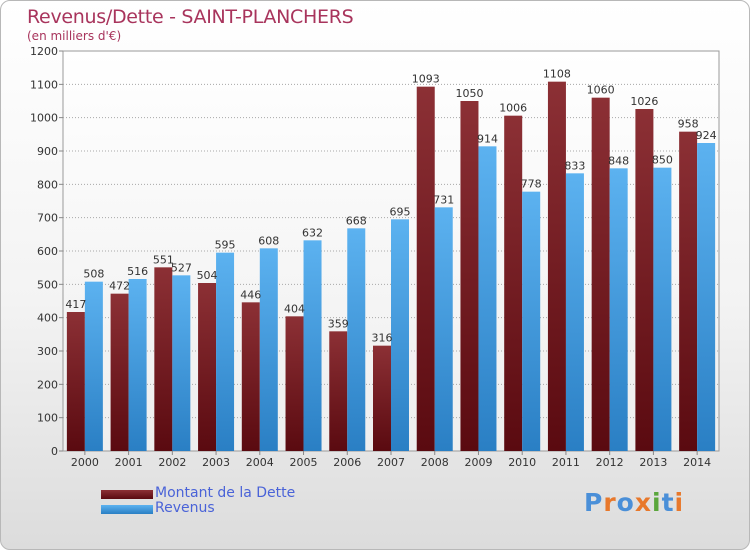 This screenshot has height=550, width=750. I want to click on data-label: 850, so click(662, 160).